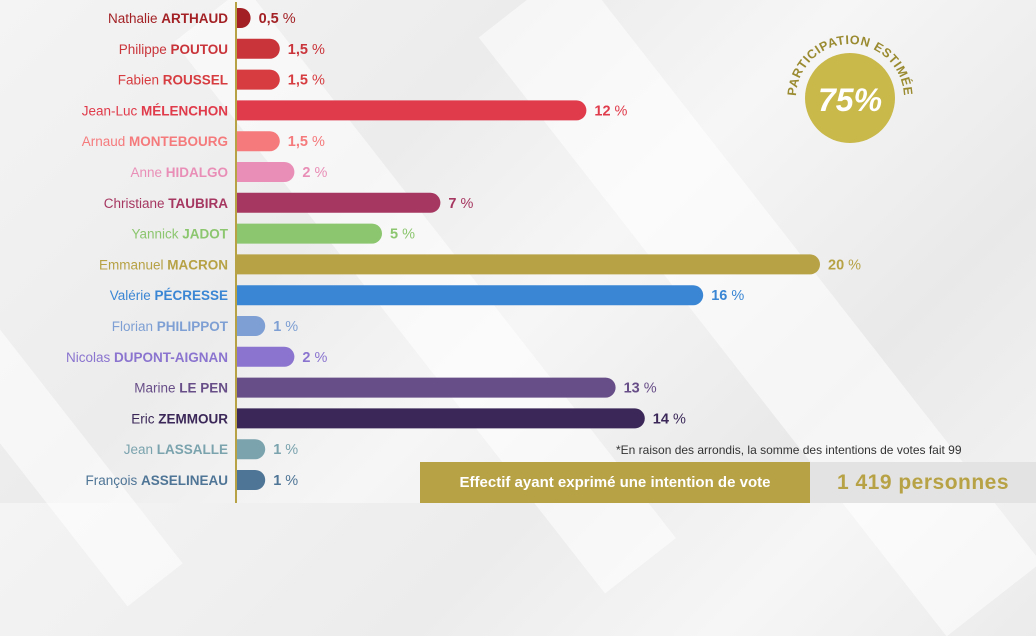 The height and width of the screenshot is (636, 1036). What do you see at coordinates (140, 80) in the screenshot?
I see `candidate-first-name: Fabien` at bounding box center [140, 80].